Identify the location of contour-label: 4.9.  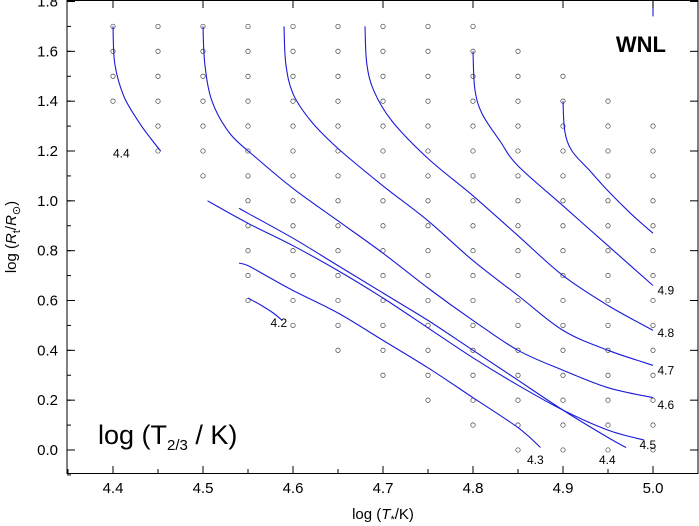
(666, 291).